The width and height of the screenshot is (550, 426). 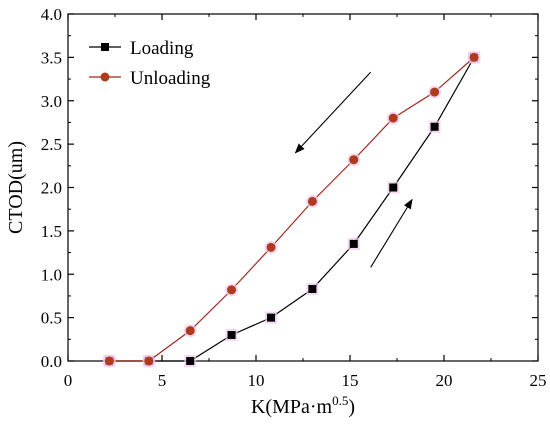 I want to click on legend-marker-unloading, so click(x=105, y=77).